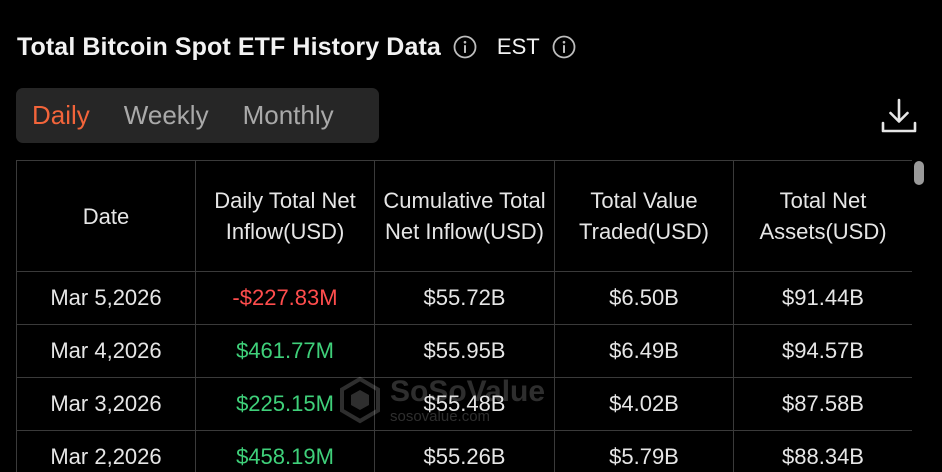 The height and width of the screenshot is (472, 942). What do you see at coordinates (166, 115) in the screenshot?
I see `tab-weekly: Weekly` at bounding box center [166, 115].